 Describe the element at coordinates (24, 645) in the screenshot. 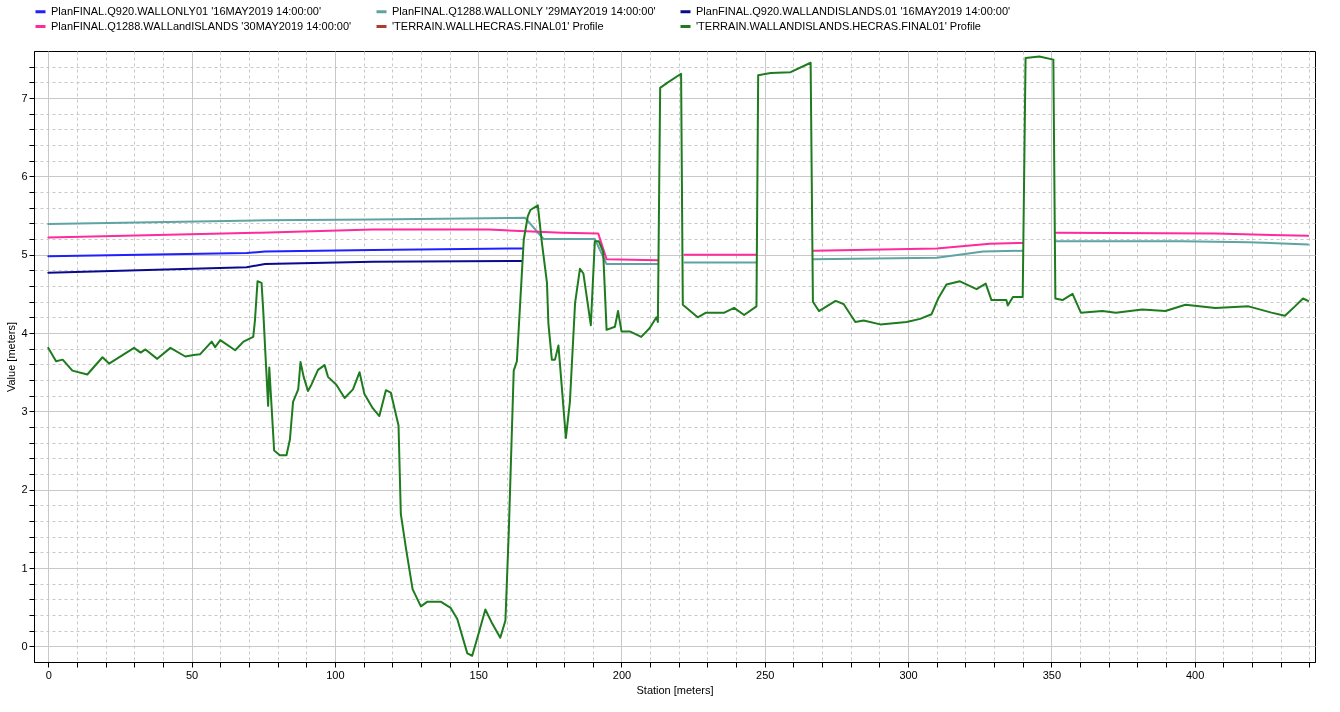

I see `y-tick-label: 0` at that location.